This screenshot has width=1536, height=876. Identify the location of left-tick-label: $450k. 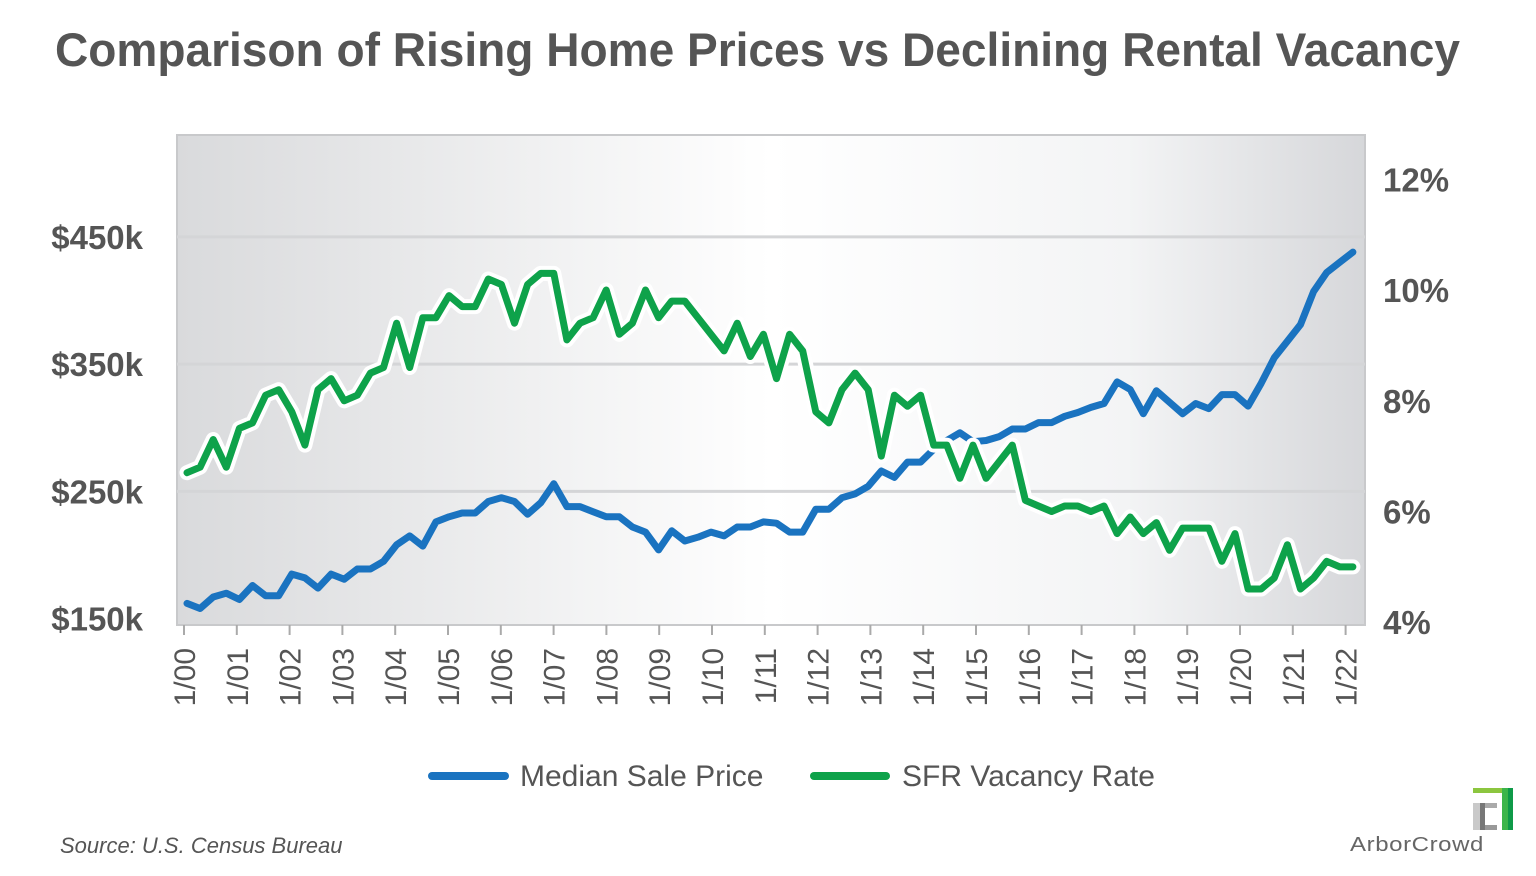
(97, 237).